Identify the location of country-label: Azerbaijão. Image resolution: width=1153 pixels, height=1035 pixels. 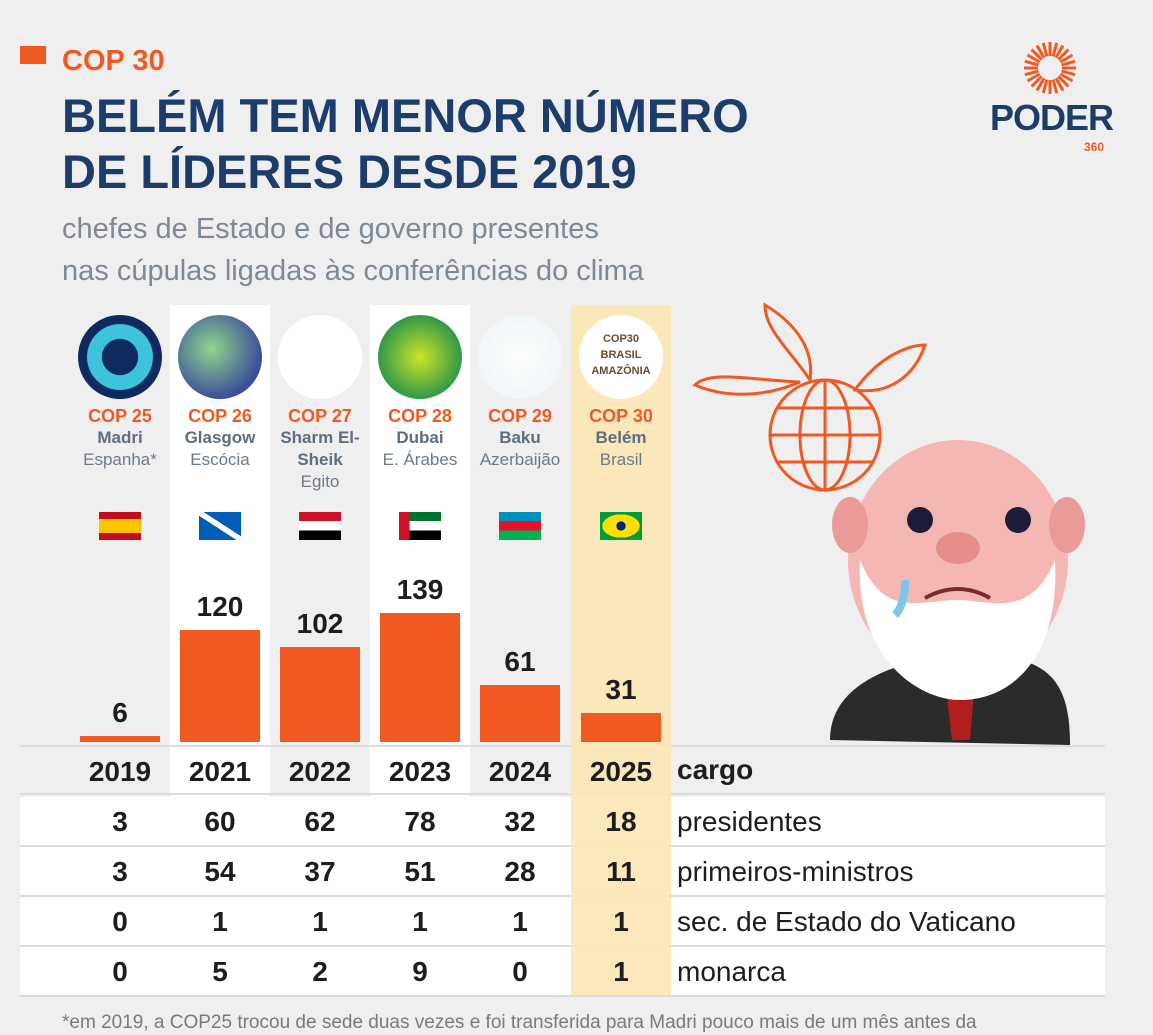
(520, 459).